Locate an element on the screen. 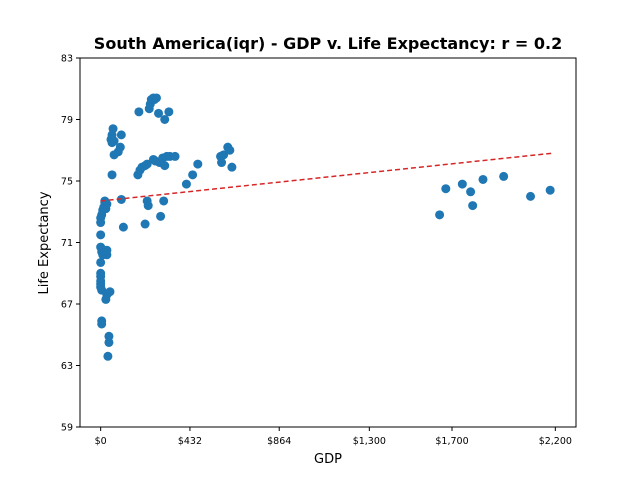 Image resolution: width=640 pixels, height=480 pixels. x-axis-label: GDP is located at coordinates (328, 459).